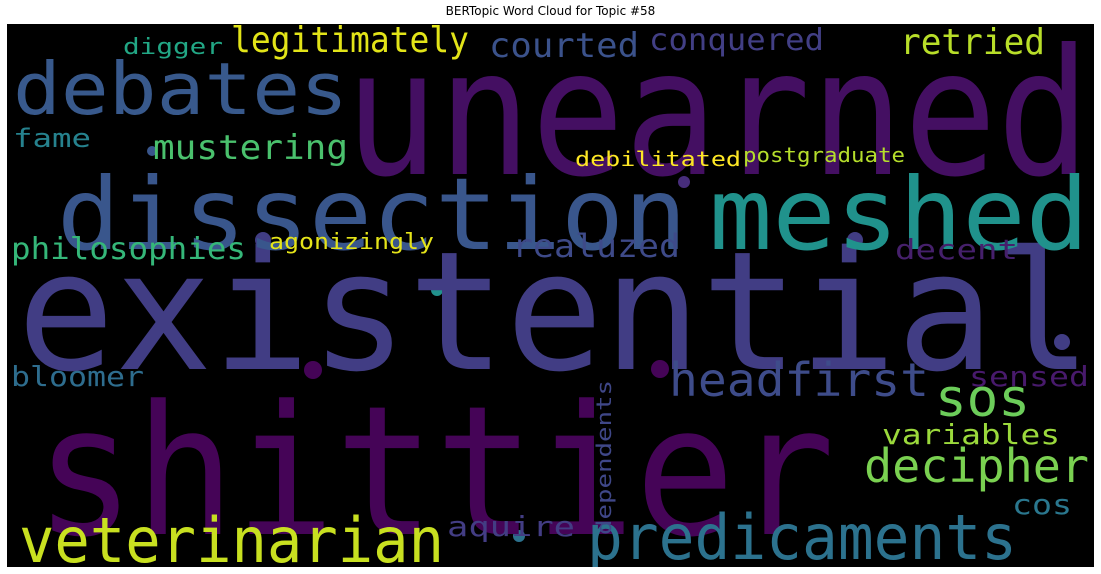  I want to click on word-aquire: aquire, so click(511, 526).